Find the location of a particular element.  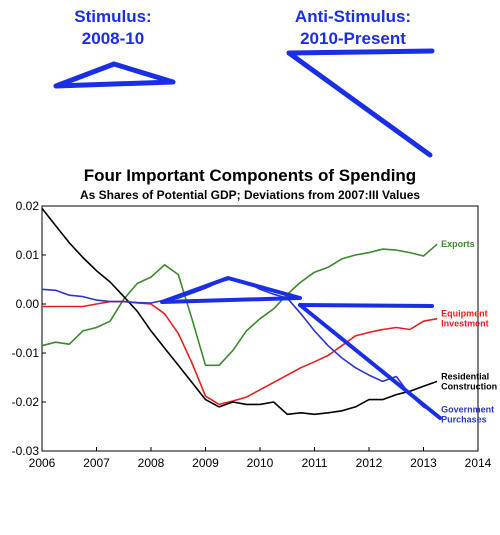

y-tick-label: 0.01 is located at coordinates (28, 255).